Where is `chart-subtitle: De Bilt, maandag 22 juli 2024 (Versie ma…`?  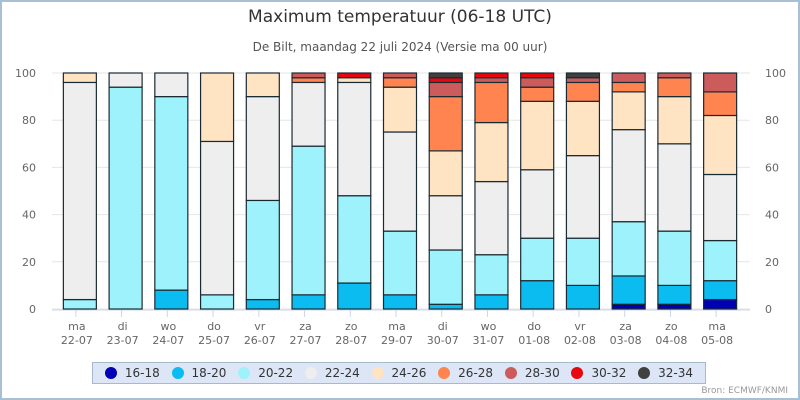 chart-subtitle: De Bilt, maandag 22 juli 2024 (Versie ma… is located at coordinates (400, 47).